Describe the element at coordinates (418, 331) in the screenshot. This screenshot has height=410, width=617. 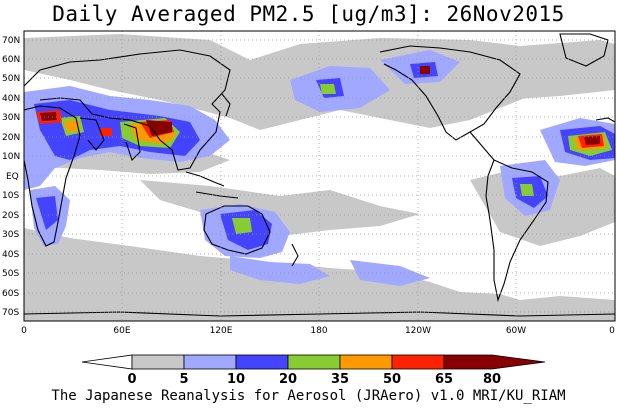
I see `lon-label-120w: 120W` at that location.